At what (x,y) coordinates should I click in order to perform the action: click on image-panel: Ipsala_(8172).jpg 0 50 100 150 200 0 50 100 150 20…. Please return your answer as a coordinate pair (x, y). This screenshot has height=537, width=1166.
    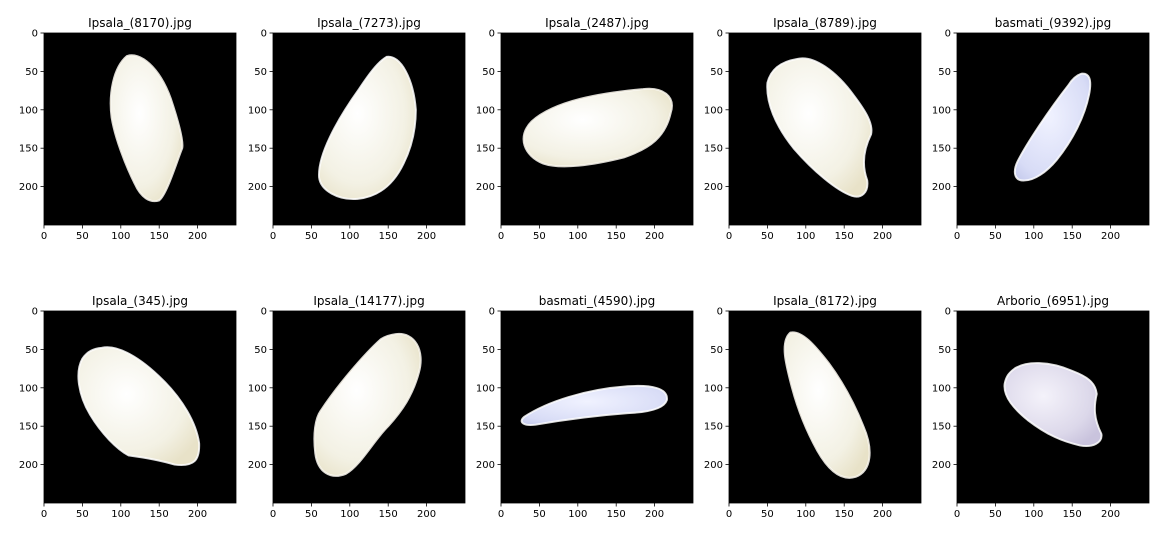
    Looking at the image, I should click on (813, 407).